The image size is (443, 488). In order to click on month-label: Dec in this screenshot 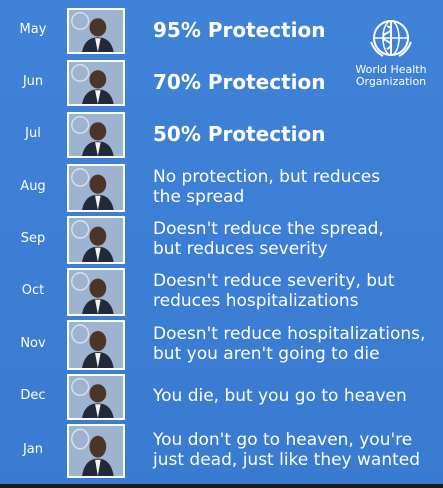, I will do `click(33, 395)`.